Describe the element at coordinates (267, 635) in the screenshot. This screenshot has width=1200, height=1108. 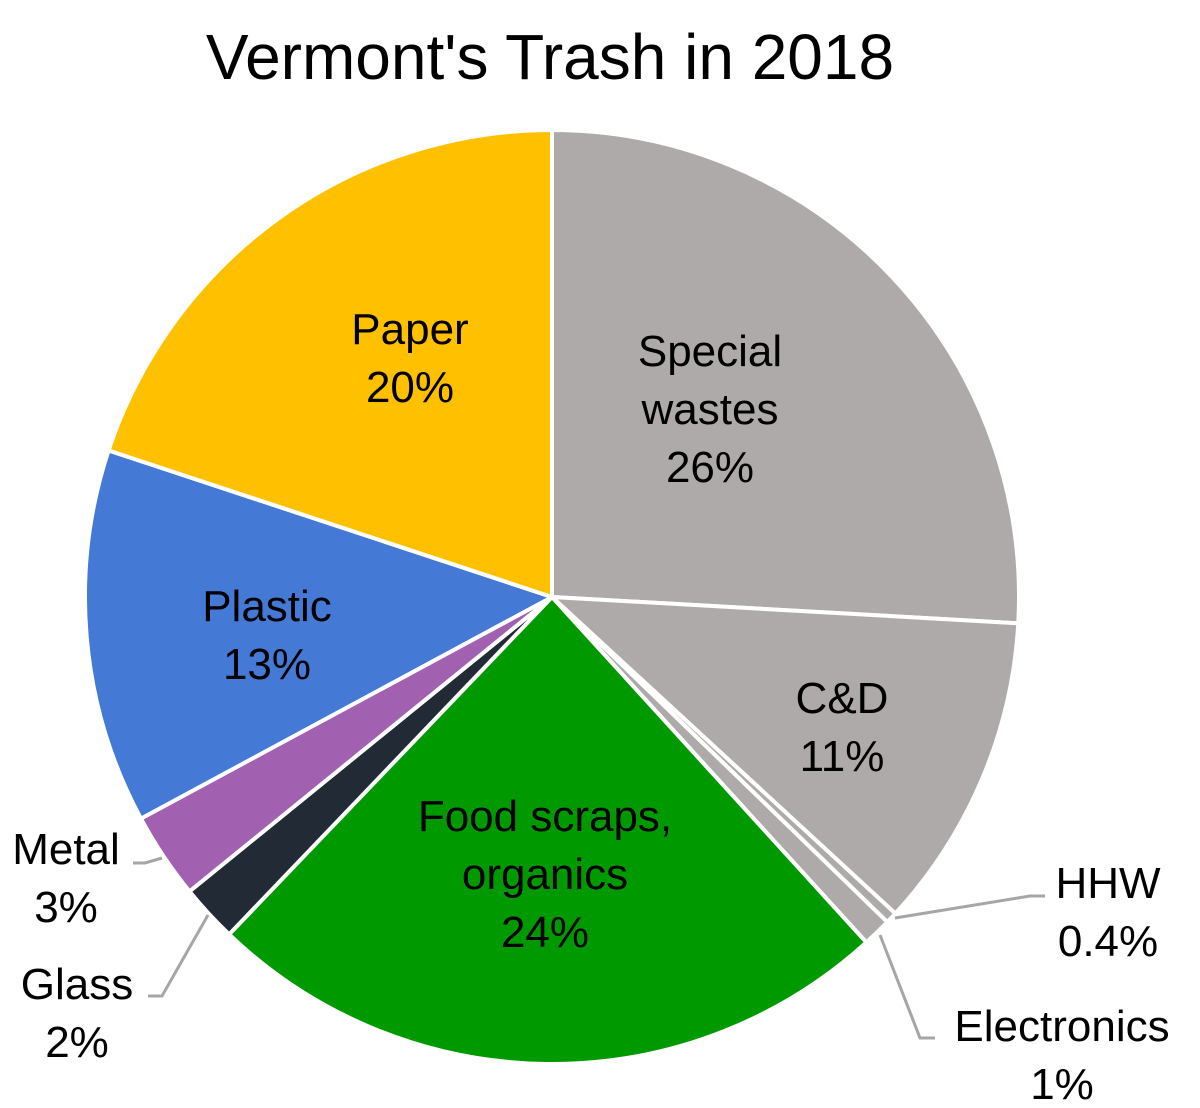
I see `slice-label: Plastic 13%` at that location.